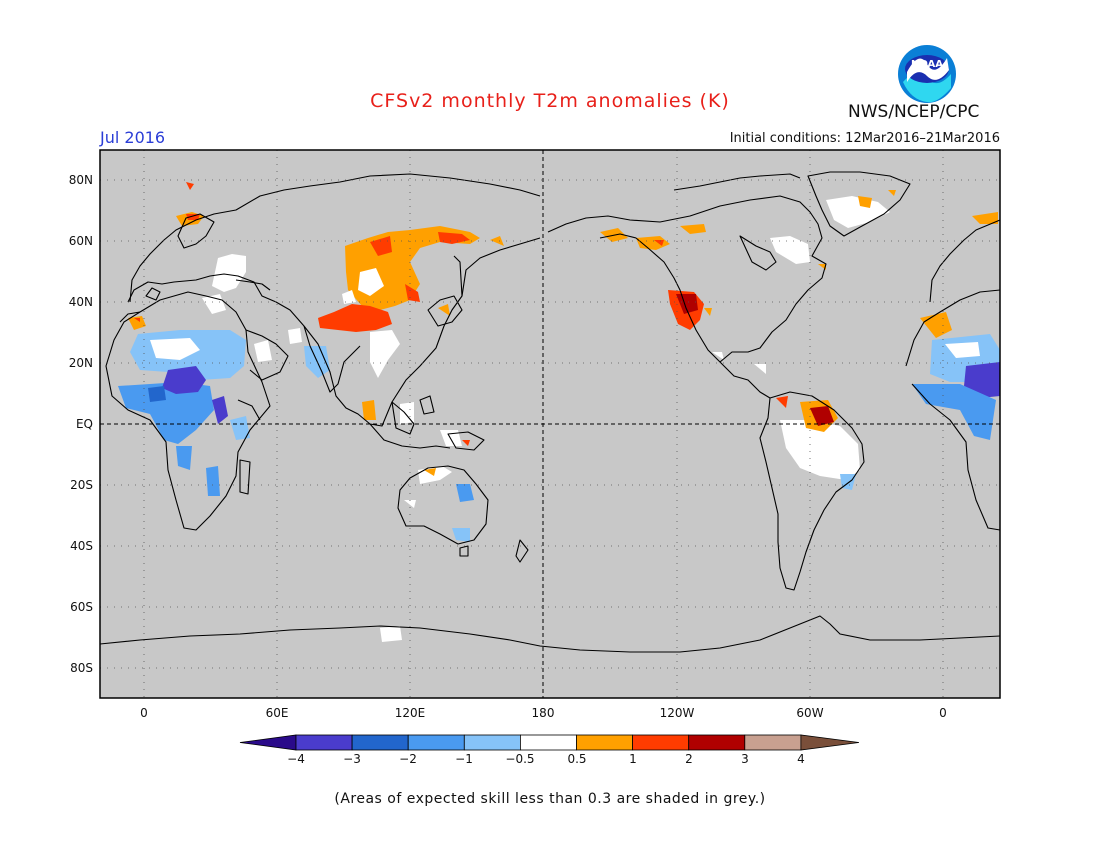  What do you see at coordinates (454, 238) in the screenshot?
I see `patch-siberia-red` at bounding box center [454, 238].